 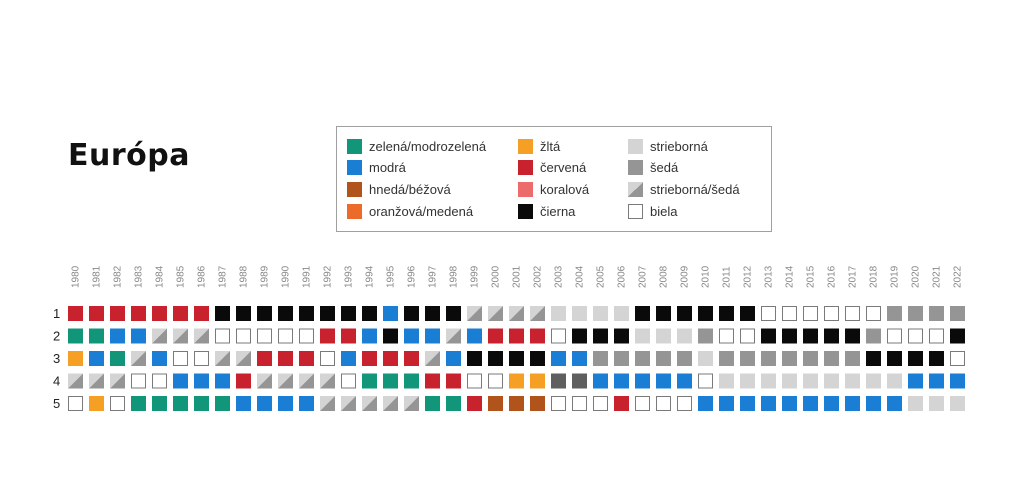 What do you see at coordinates (558, 211) in the screenshot?
I see `legend-label: čierna` at bounding box center [558, 211].